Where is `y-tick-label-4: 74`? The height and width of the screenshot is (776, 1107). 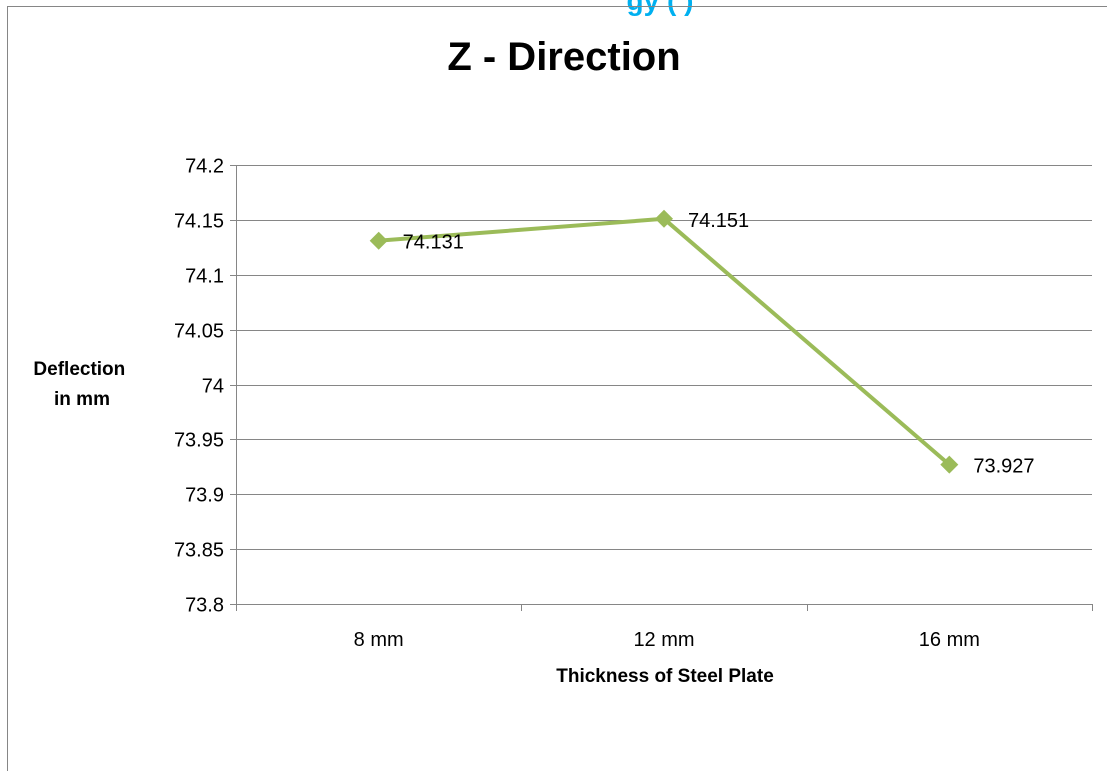
y-tick-label-4: 74 is located at coordinates (213, 387).